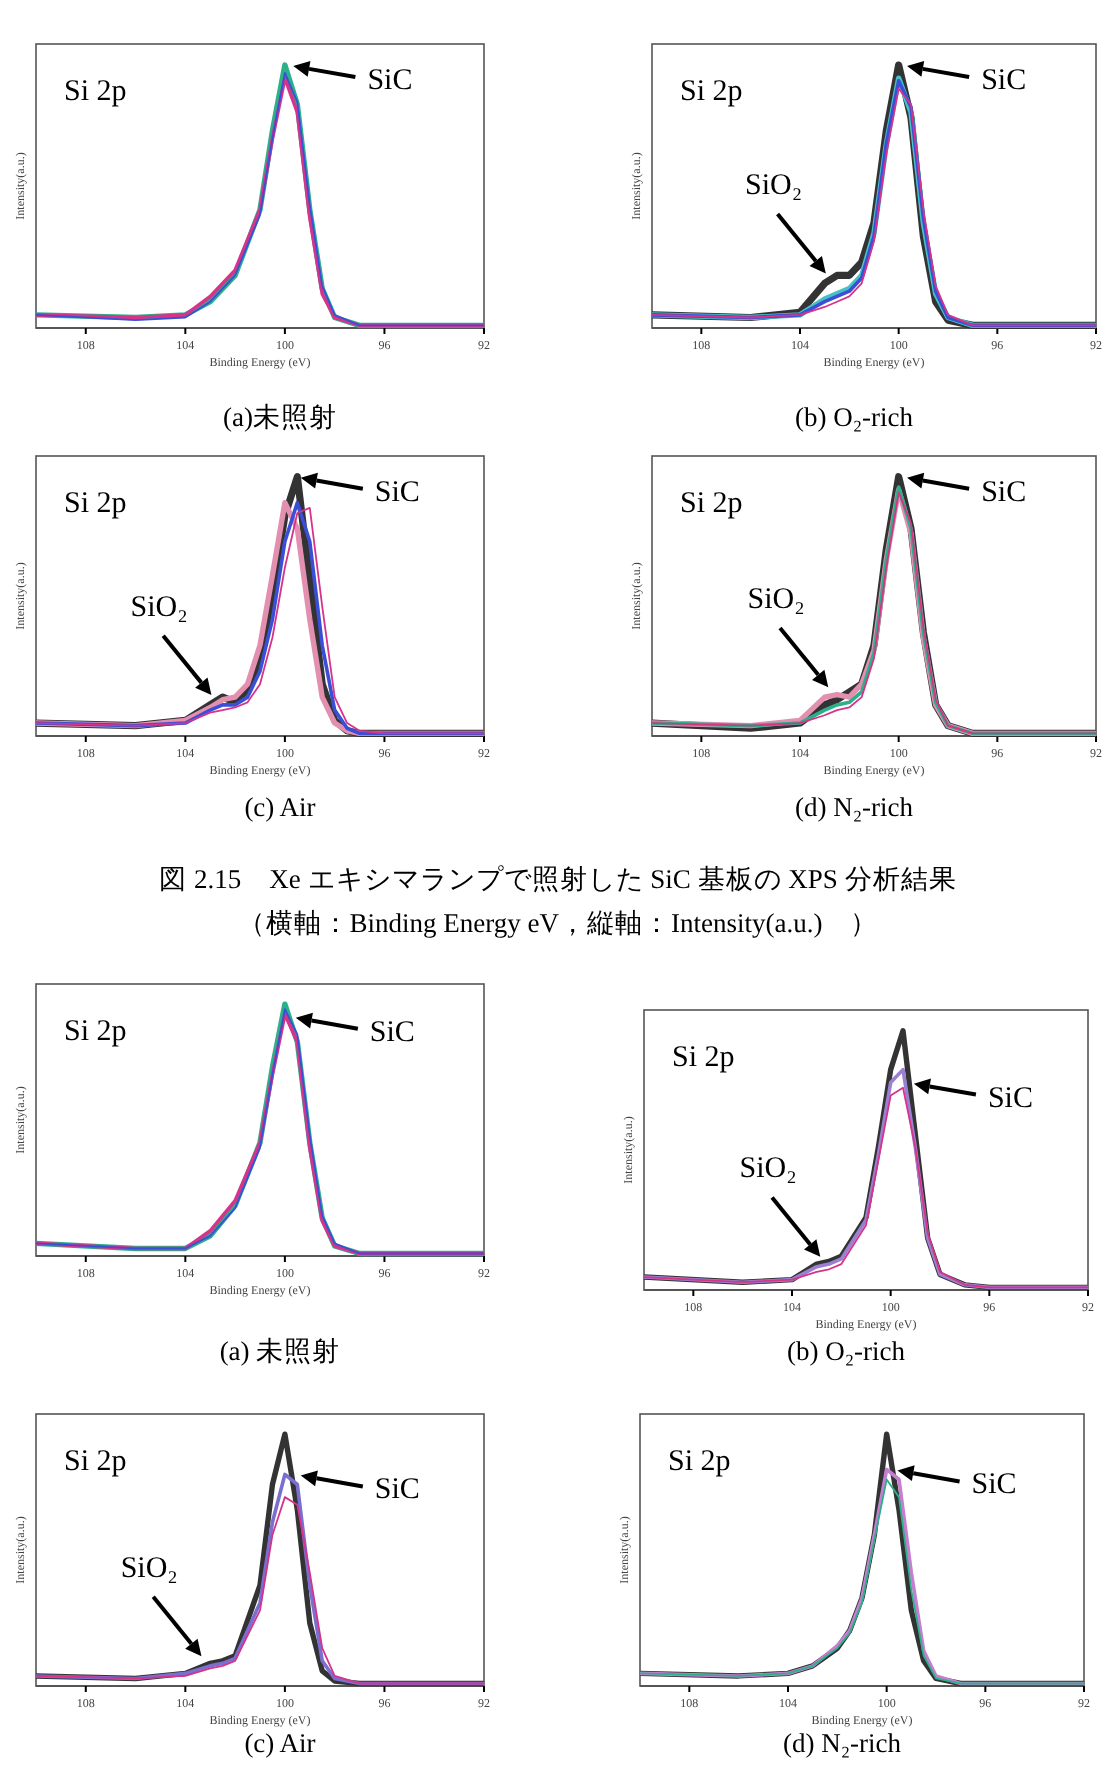 Image resolution: width=1116 pixels, height=1776 pixels. Describe the element at coordinates (558, 879) in the screenshot. I see `caption: 図 2.15 Xe エキシマランプで照射した SiC 基板の XPS 分析結果` at that location.